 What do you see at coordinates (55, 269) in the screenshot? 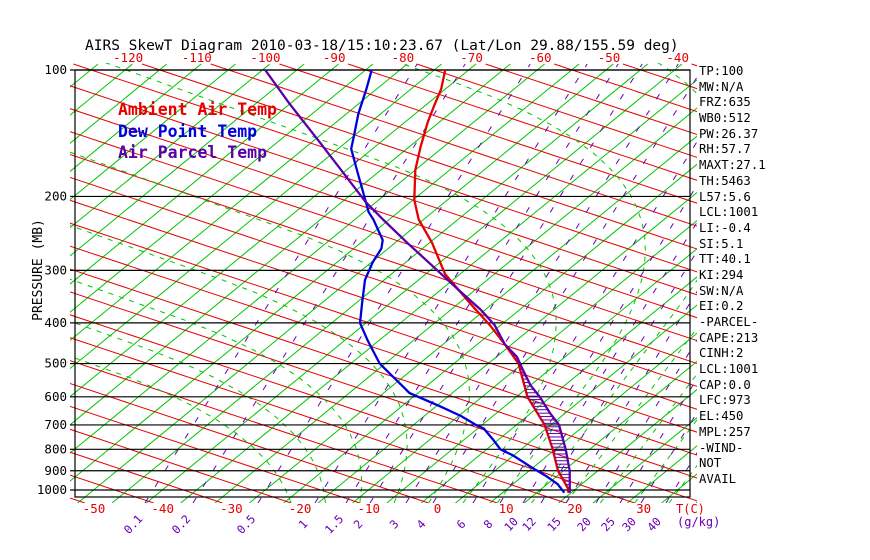
I see `pressure-tick-label: 300` at bounding box center [55, 269].